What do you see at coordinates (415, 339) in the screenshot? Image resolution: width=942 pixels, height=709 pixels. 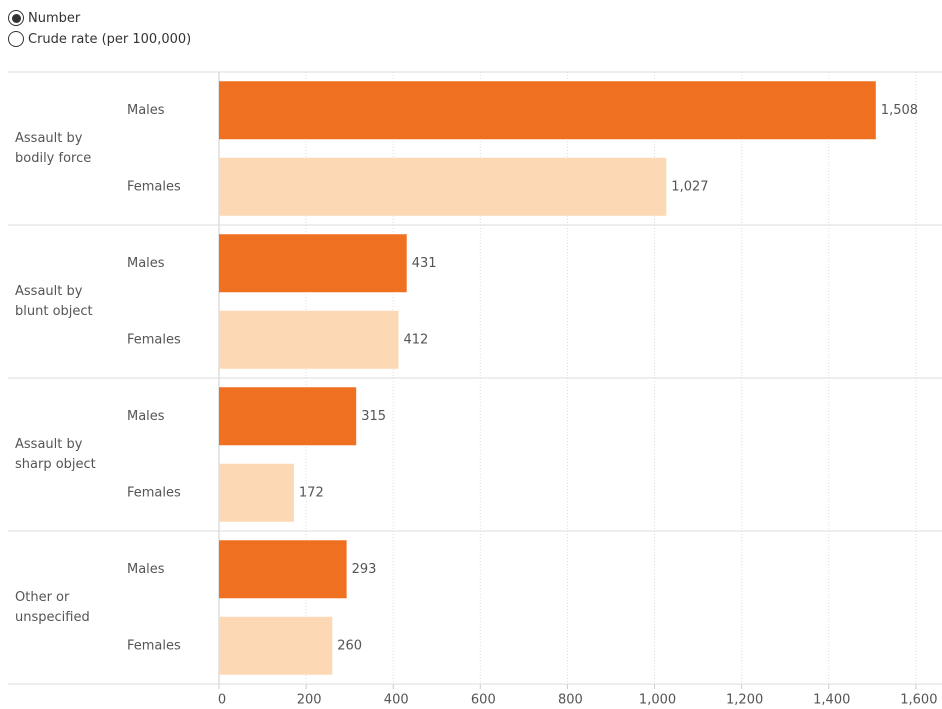 I see `value-label: 412` at bounding box center [415, 339].